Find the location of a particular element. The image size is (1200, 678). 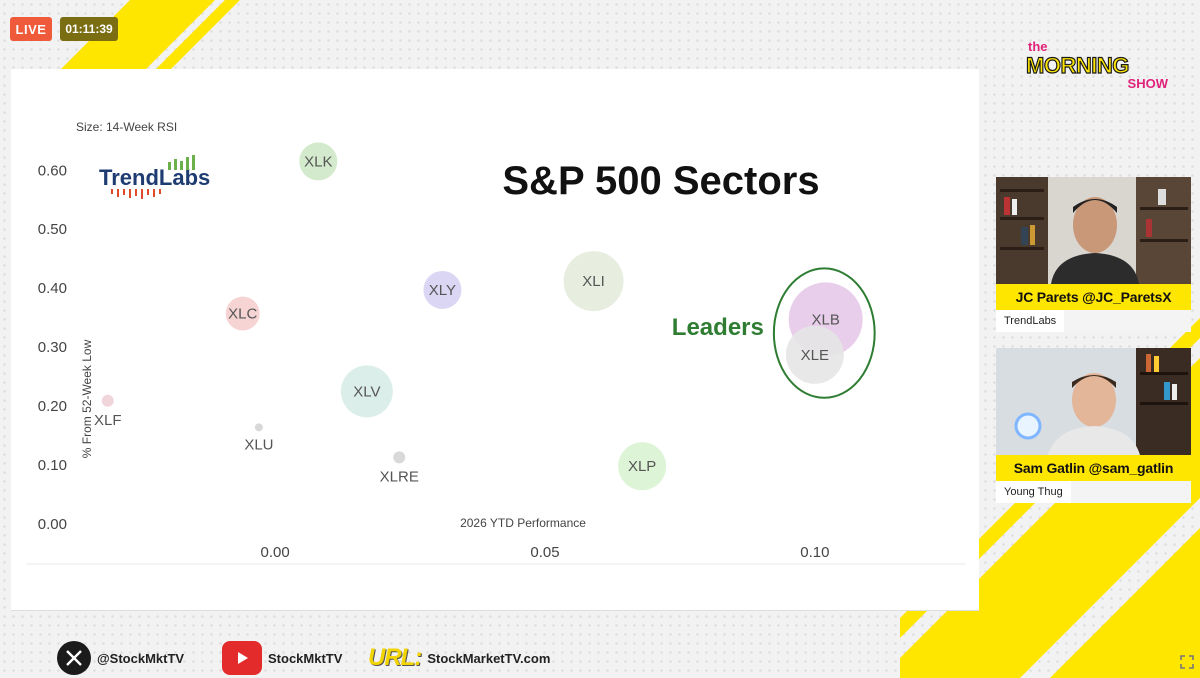

youtube-logo-icon is located at coordinates (242, 658).